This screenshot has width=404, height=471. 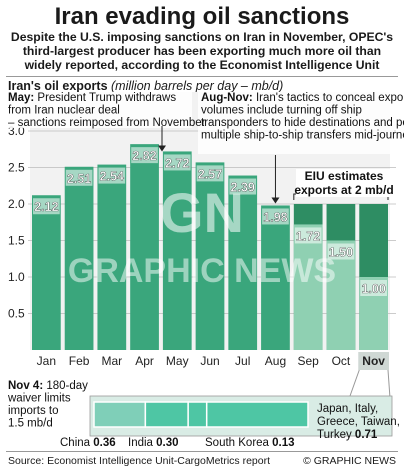 I want to click on label-india: India 0.30, so click(x=153, y=443).